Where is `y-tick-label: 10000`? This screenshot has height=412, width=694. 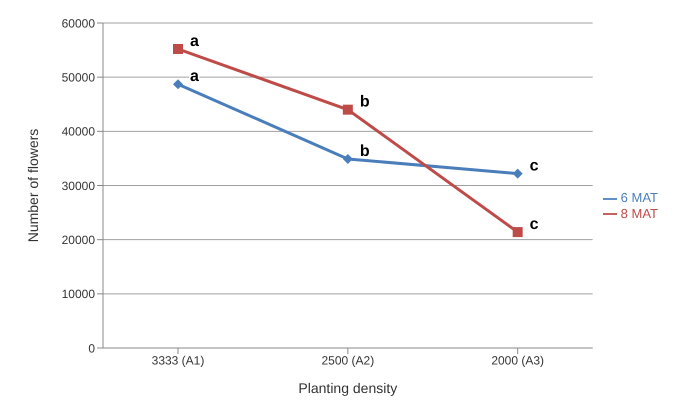 y-tick-label: 10000 is located at coordinates (79, 294).